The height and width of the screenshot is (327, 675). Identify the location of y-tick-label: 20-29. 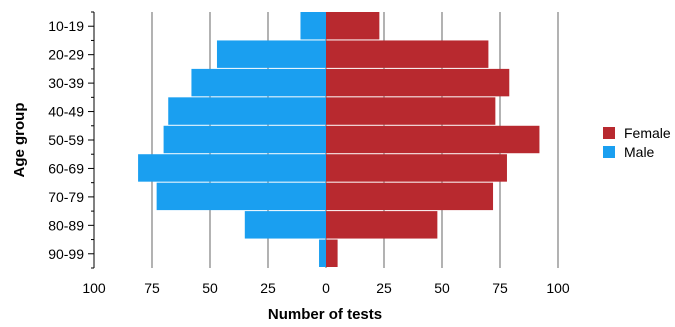
(66, 55).